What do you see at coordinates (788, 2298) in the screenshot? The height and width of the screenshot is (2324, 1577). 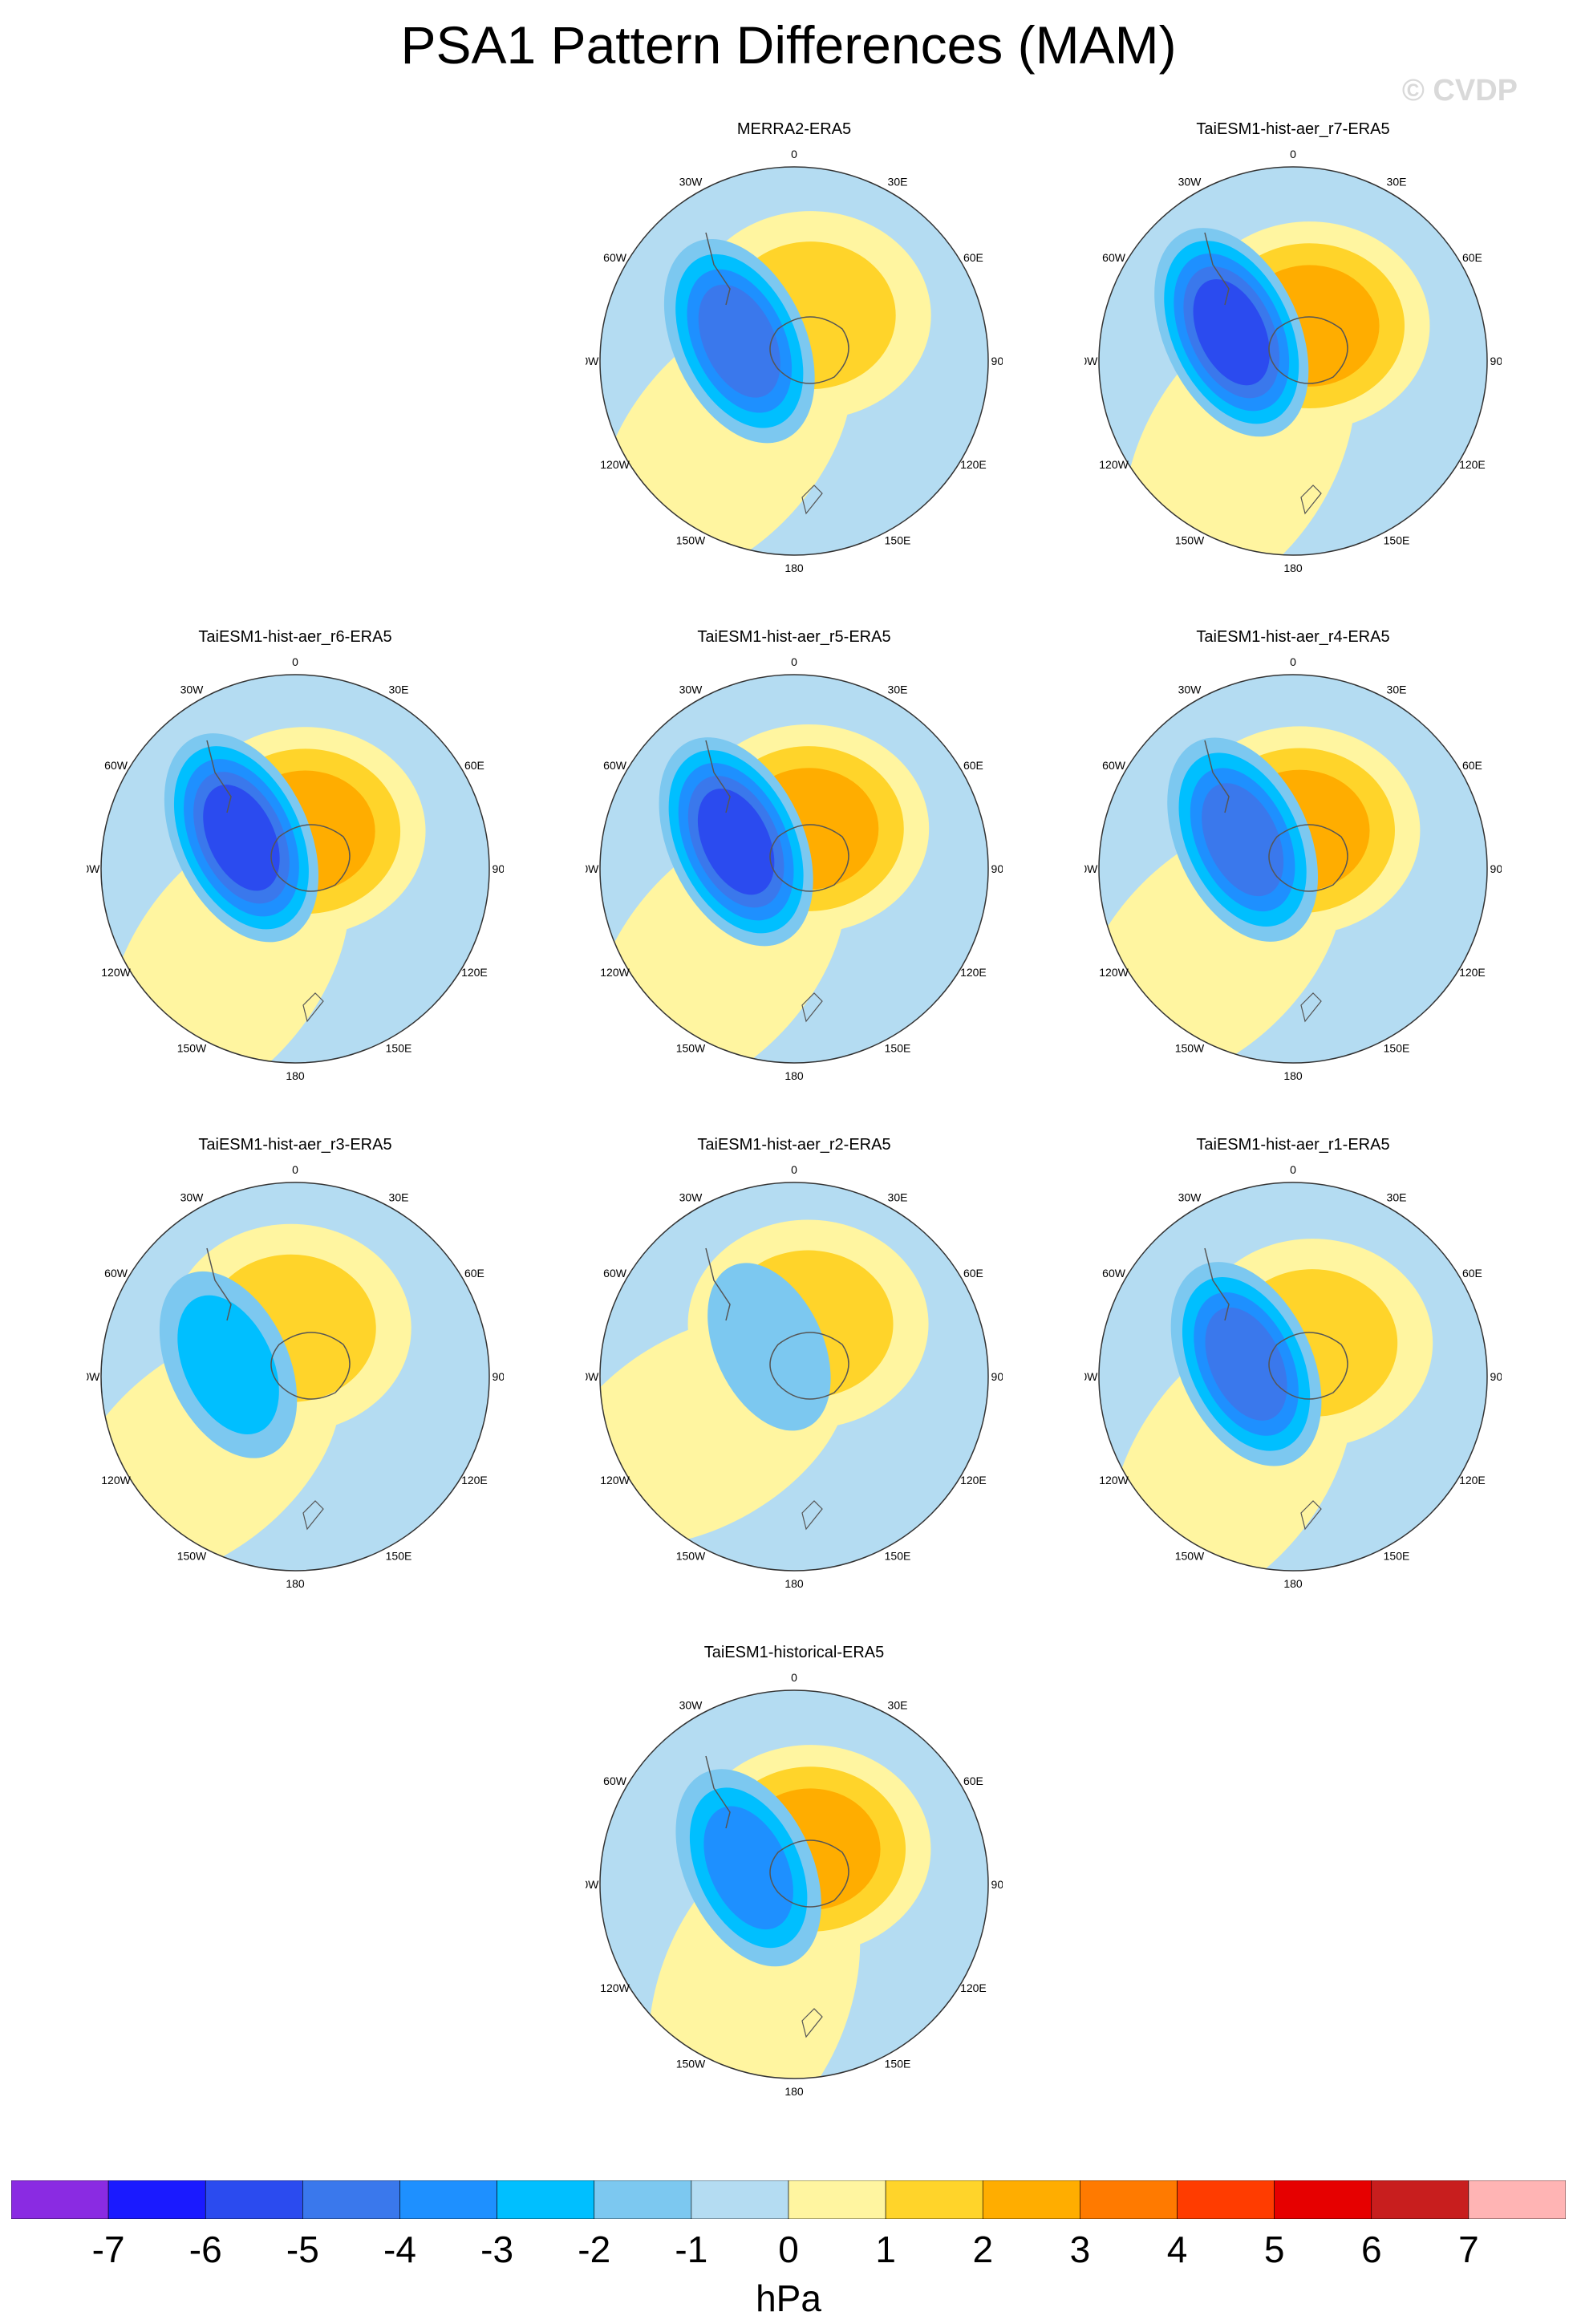 I see `colorbar-units: hPa` at bounding box center [788, 2298].